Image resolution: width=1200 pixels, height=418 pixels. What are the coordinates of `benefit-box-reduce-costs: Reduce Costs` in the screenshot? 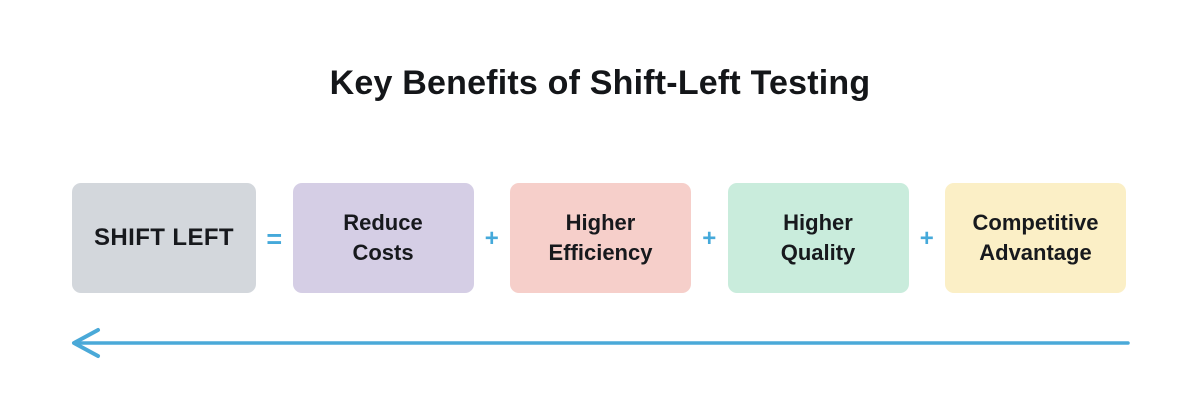 It's located at (383, 238).